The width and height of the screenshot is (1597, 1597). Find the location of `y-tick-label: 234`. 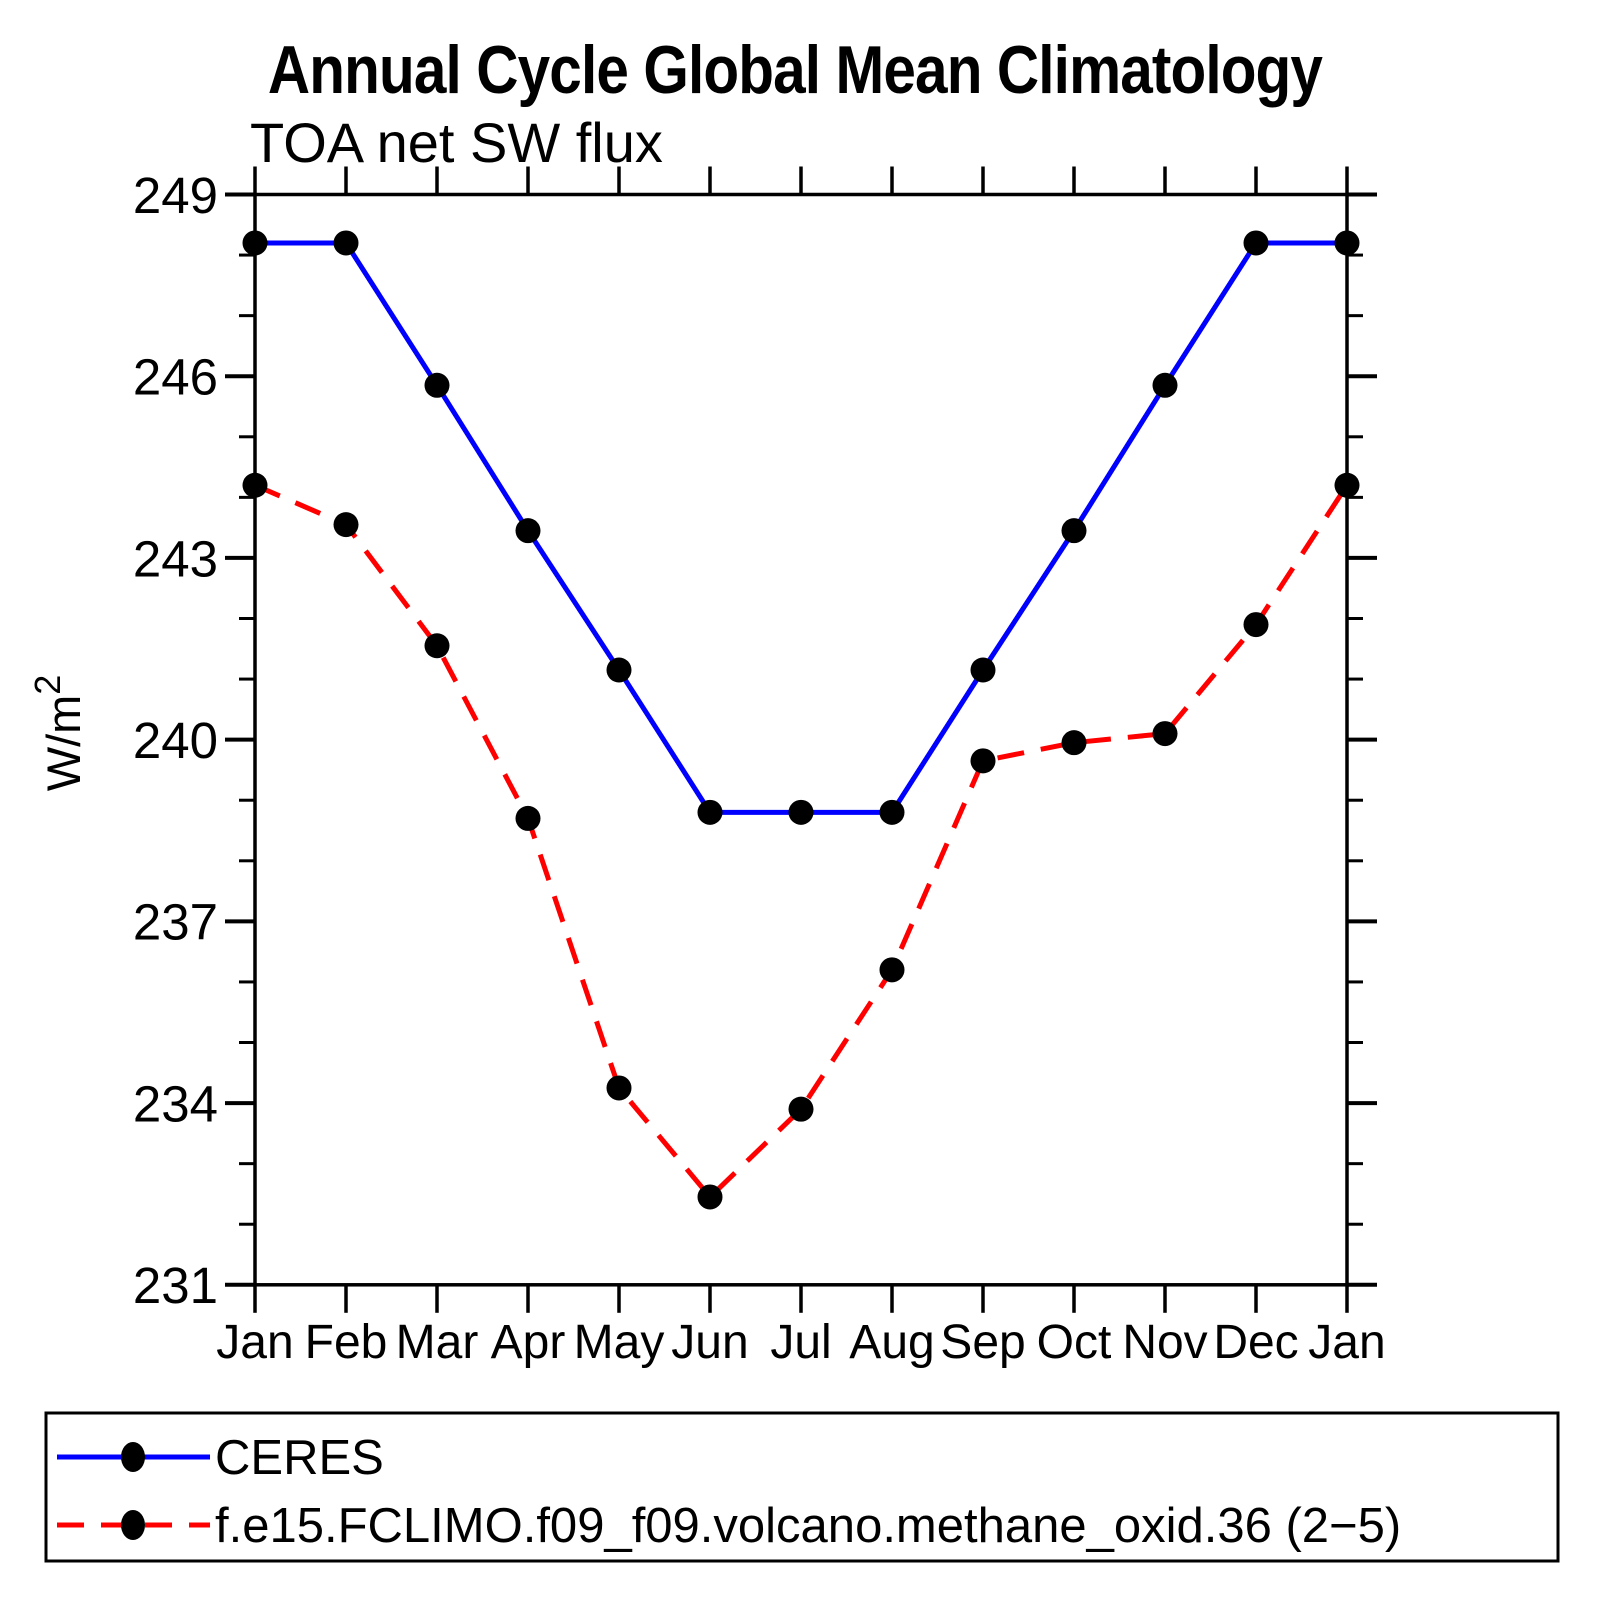

y-tick-label: 234 is located at coordinates (175, 1103).